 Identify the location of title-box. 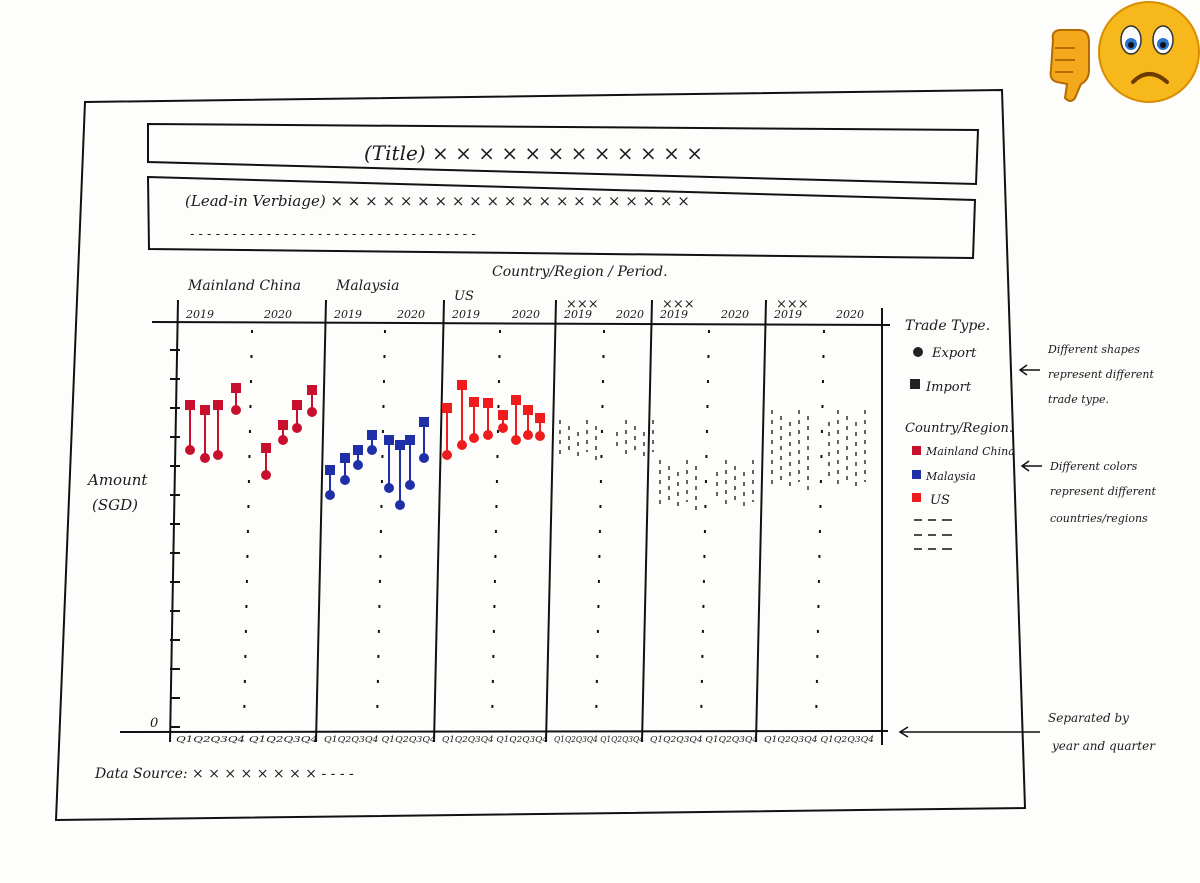
(563, 154).